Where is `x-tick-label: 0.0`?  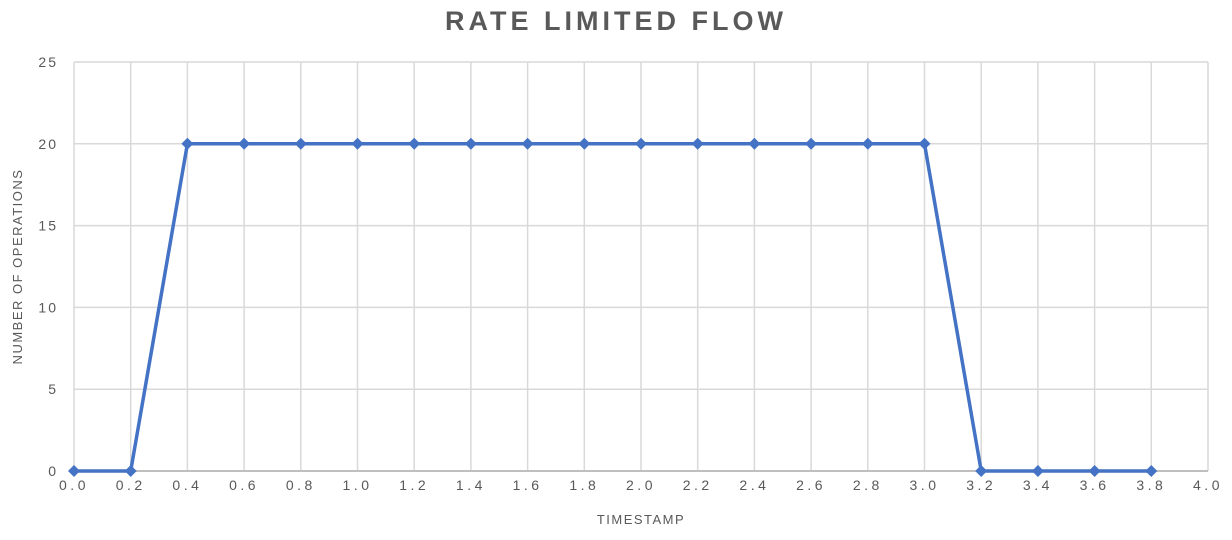
x-tick-label: 0.0 is located at coordinates (74, 485).